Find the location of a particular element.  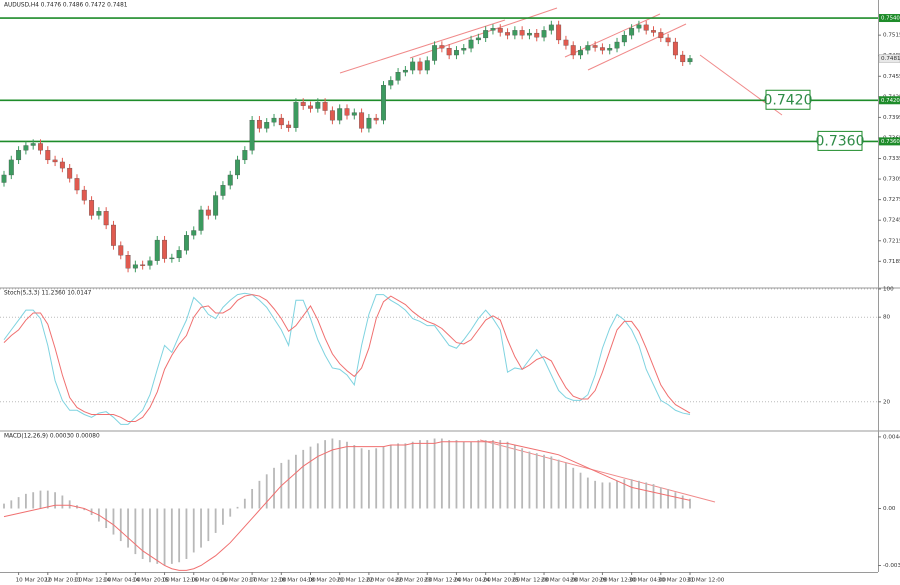

current-price: 0.7481 is located at coordinates (890, 59).